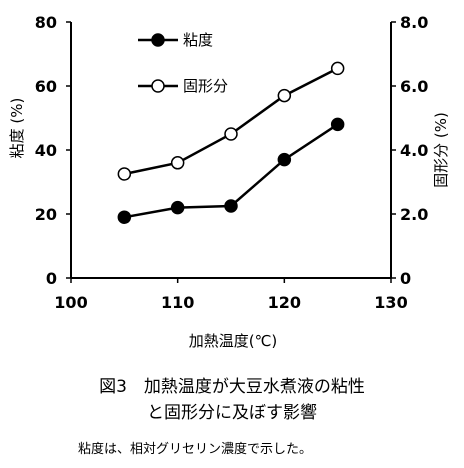  I want to click on y-right-tick-label: 2.0, so click(414, 214).